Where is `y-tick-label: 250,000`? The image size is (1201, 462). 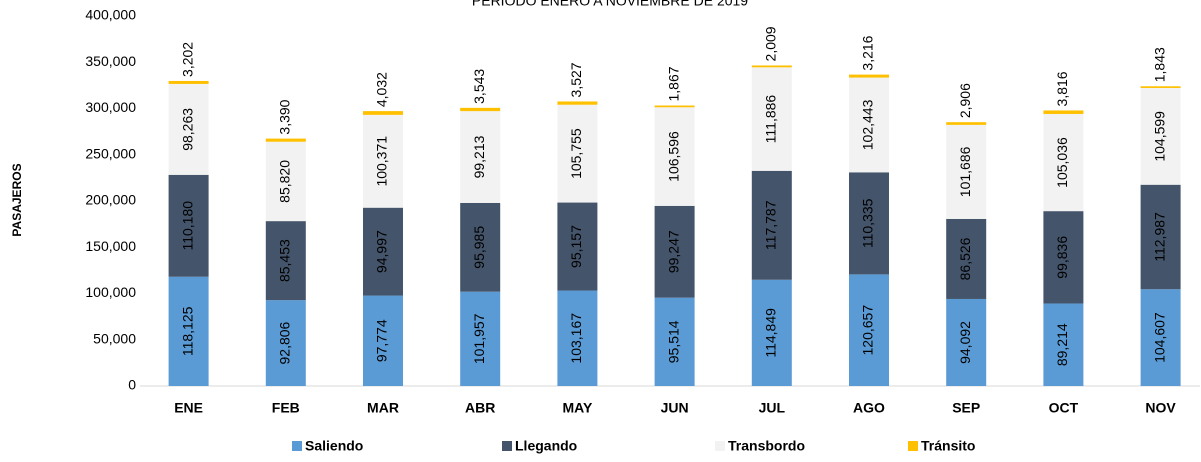
y-tick-label: 250,000 is located at coordinates (110, 153).